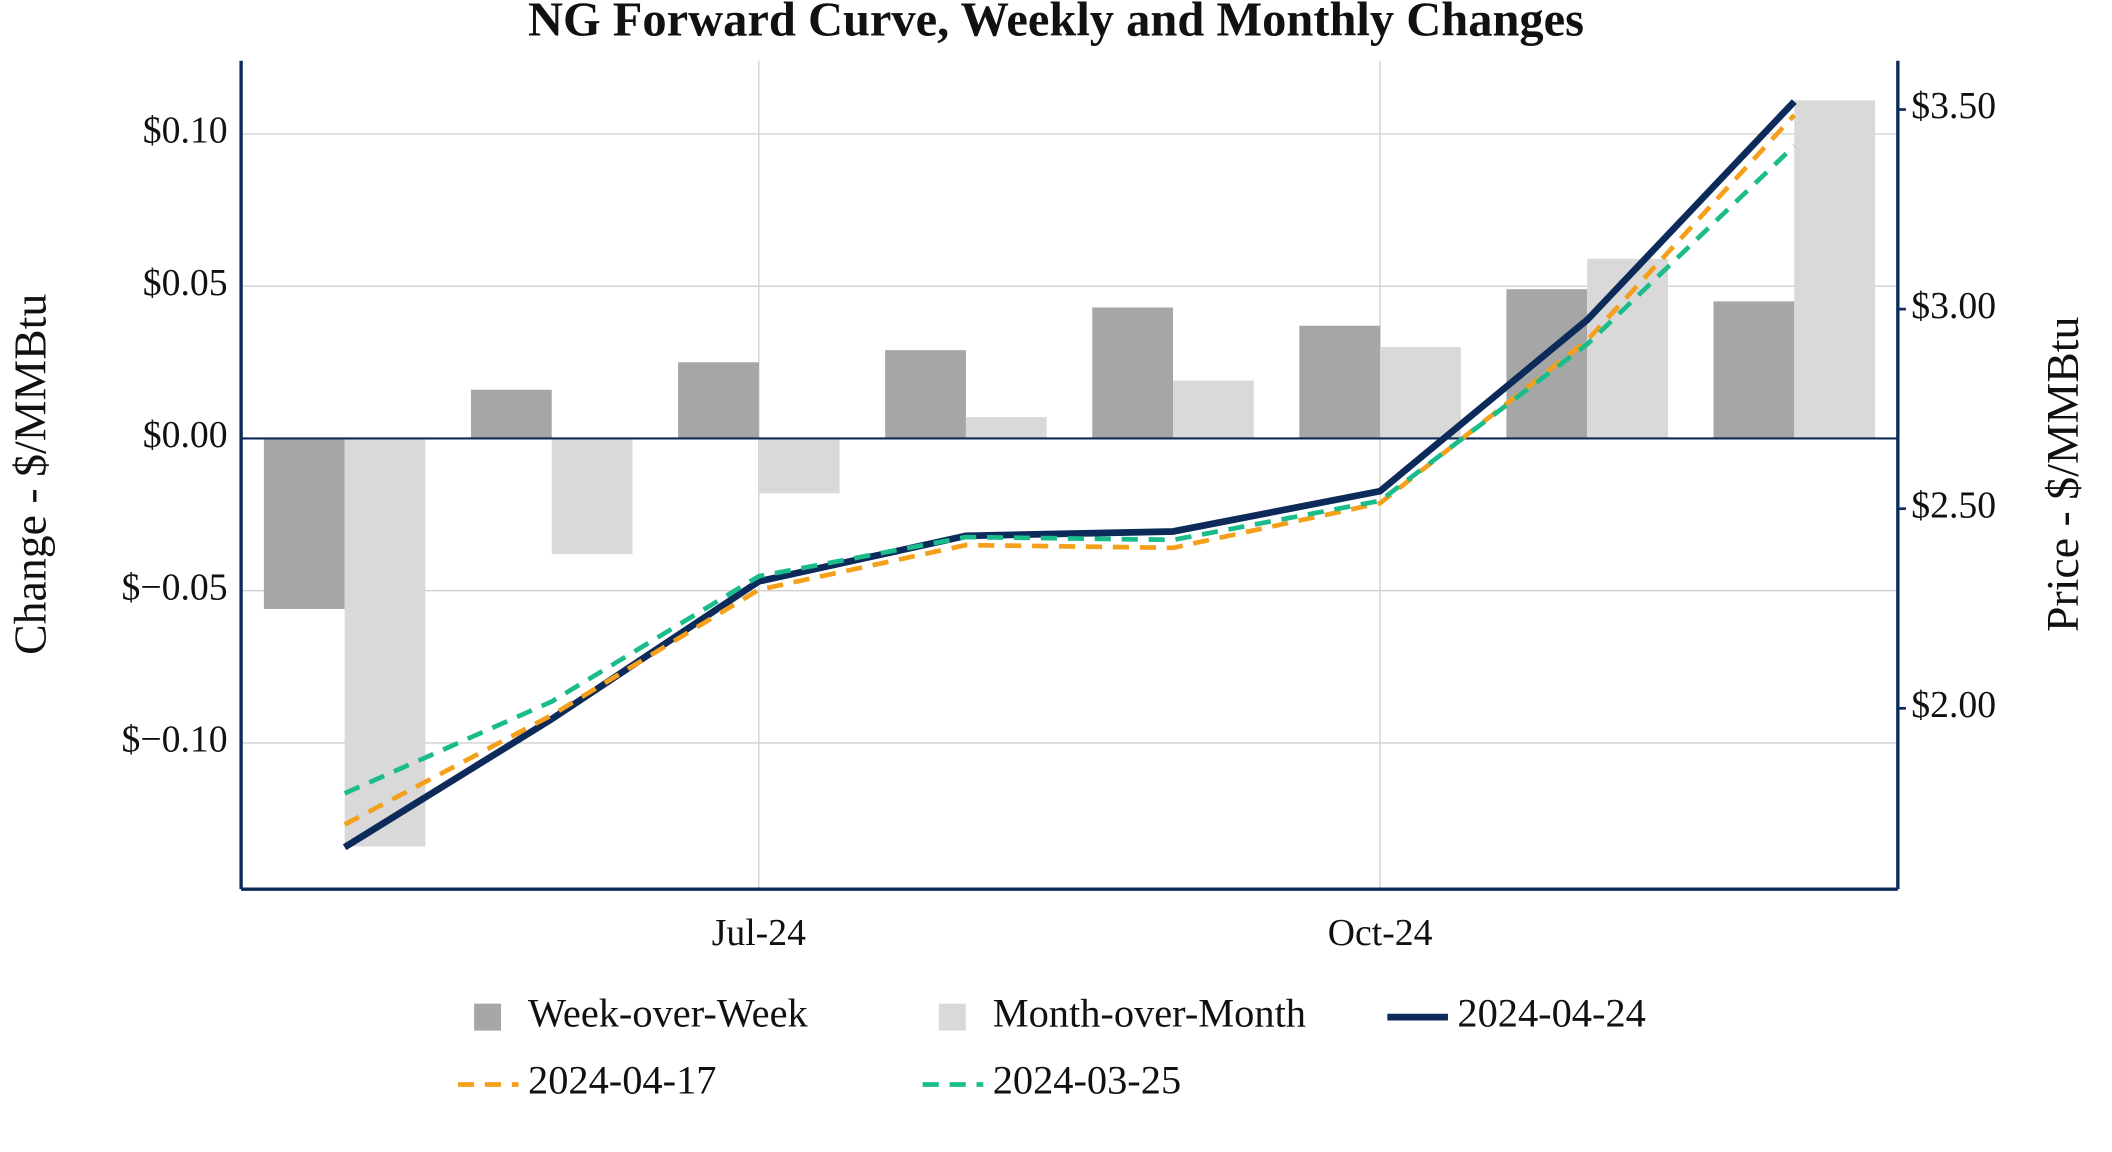  I want to click on x-tick-label: Jul-24, so click(759, 933).